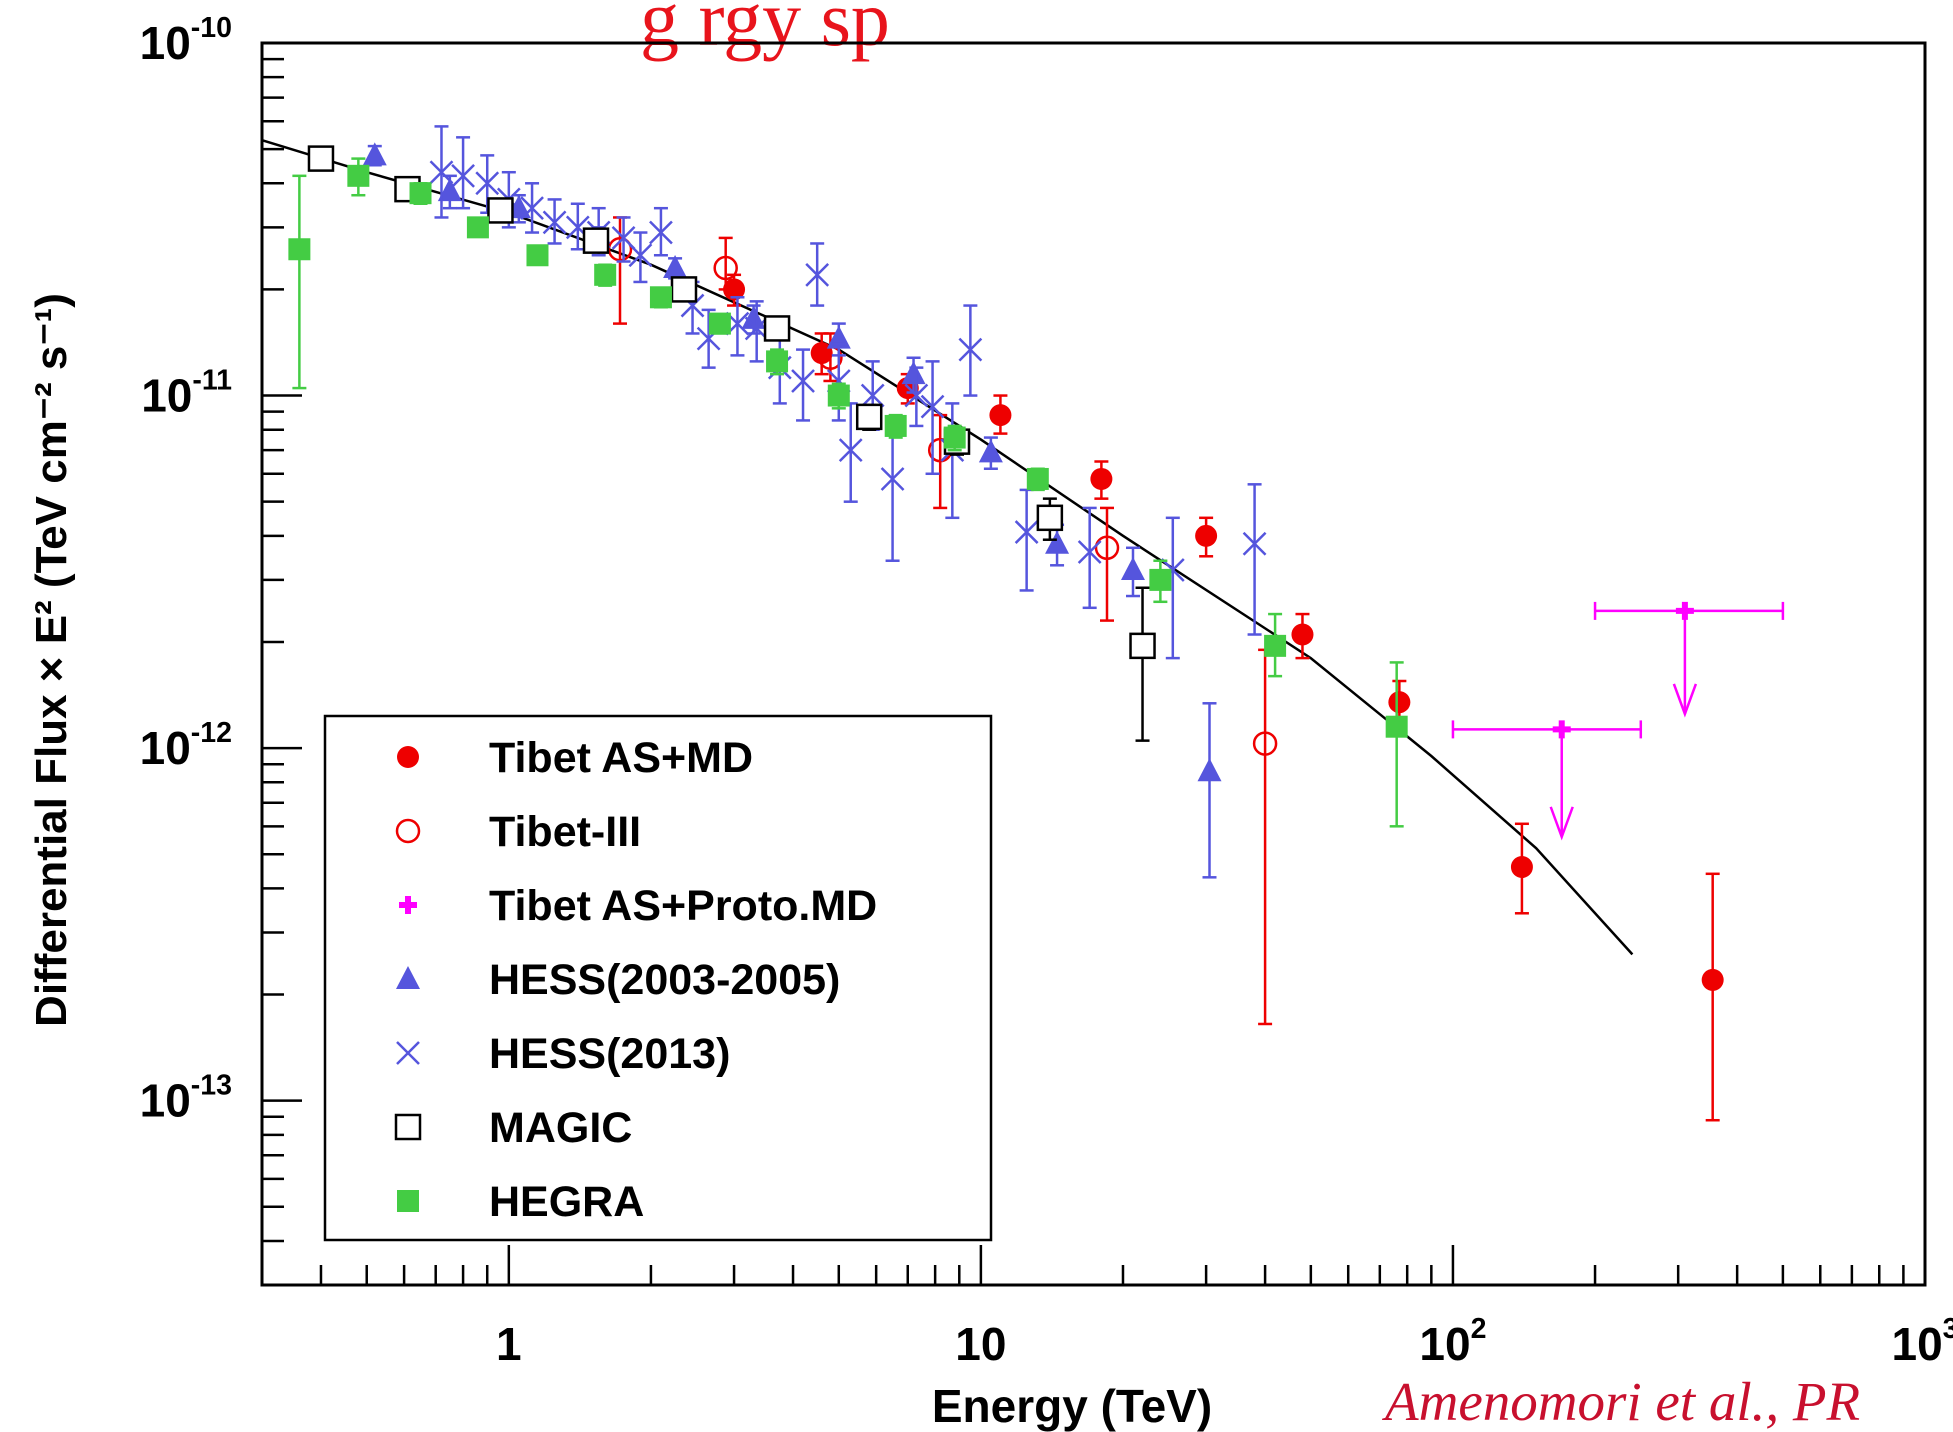 Image resolution: width=1953 pixels, height=1432 pixels. Describe the element at coordinates (765, 31) in the screenshot. I see `page-title: g rgy sp` at that location.